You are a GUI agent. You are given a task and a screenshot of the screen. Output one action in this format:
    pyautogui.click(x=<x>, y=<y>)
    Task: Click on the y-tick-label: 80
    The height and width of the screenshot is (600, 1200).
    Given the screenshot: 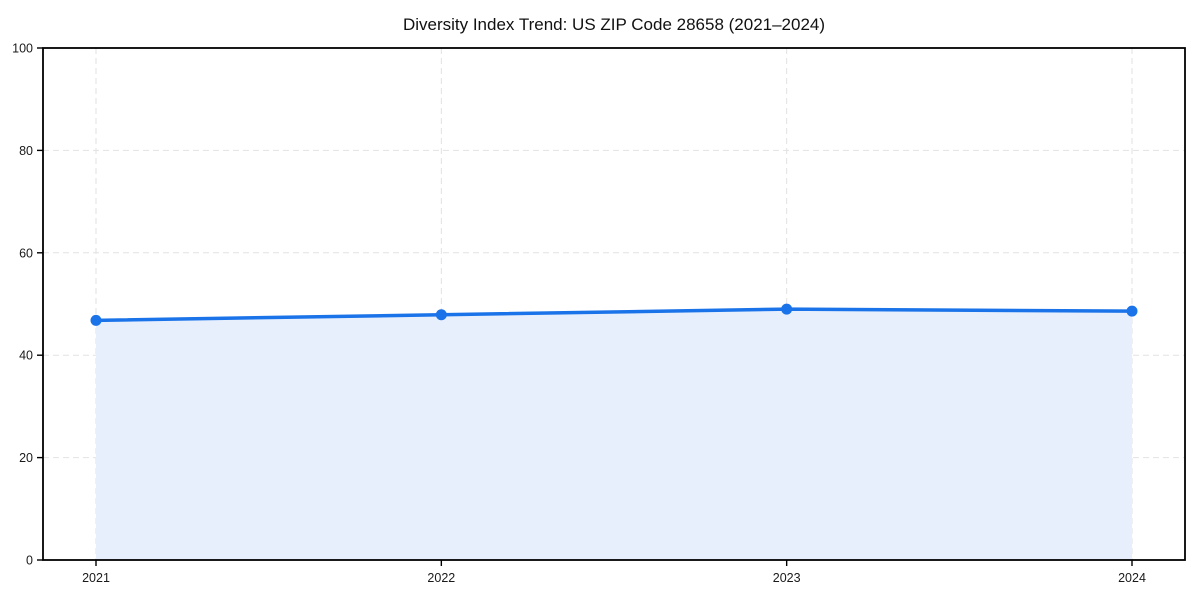 What is the action you would take?
    pyautogui.click(x=26, y=151)
    